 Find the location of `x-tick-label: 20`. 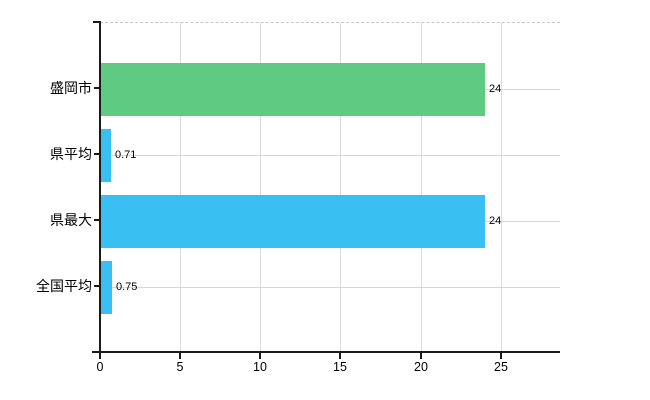

x-tick-label: 20 is located at coordinates (421, 367).